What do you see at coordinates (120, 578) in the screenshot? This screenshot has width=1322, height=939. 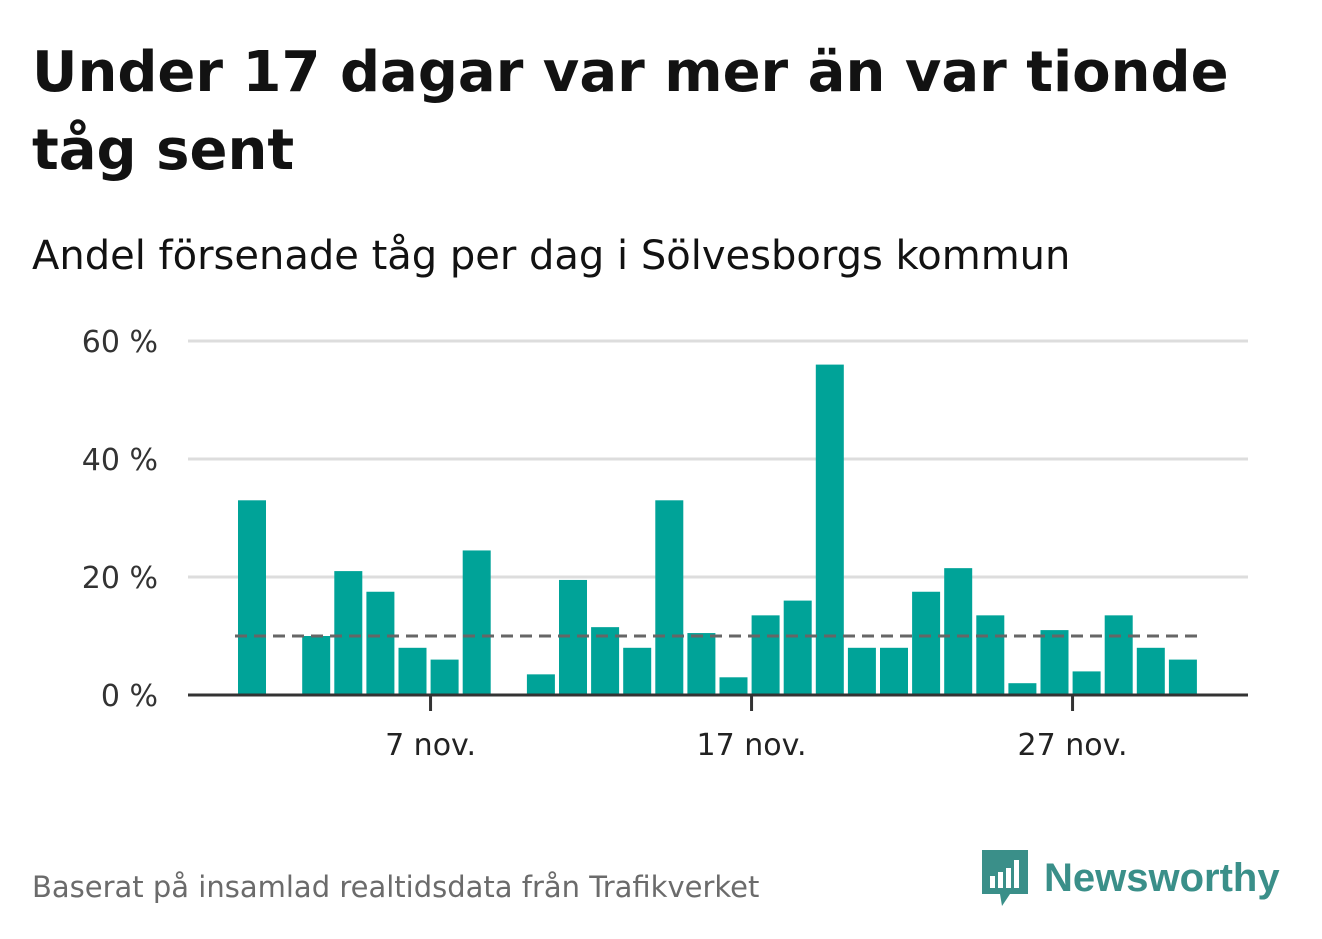 I see `y-tick-label: 20 %` at bounding box center [120, 578].